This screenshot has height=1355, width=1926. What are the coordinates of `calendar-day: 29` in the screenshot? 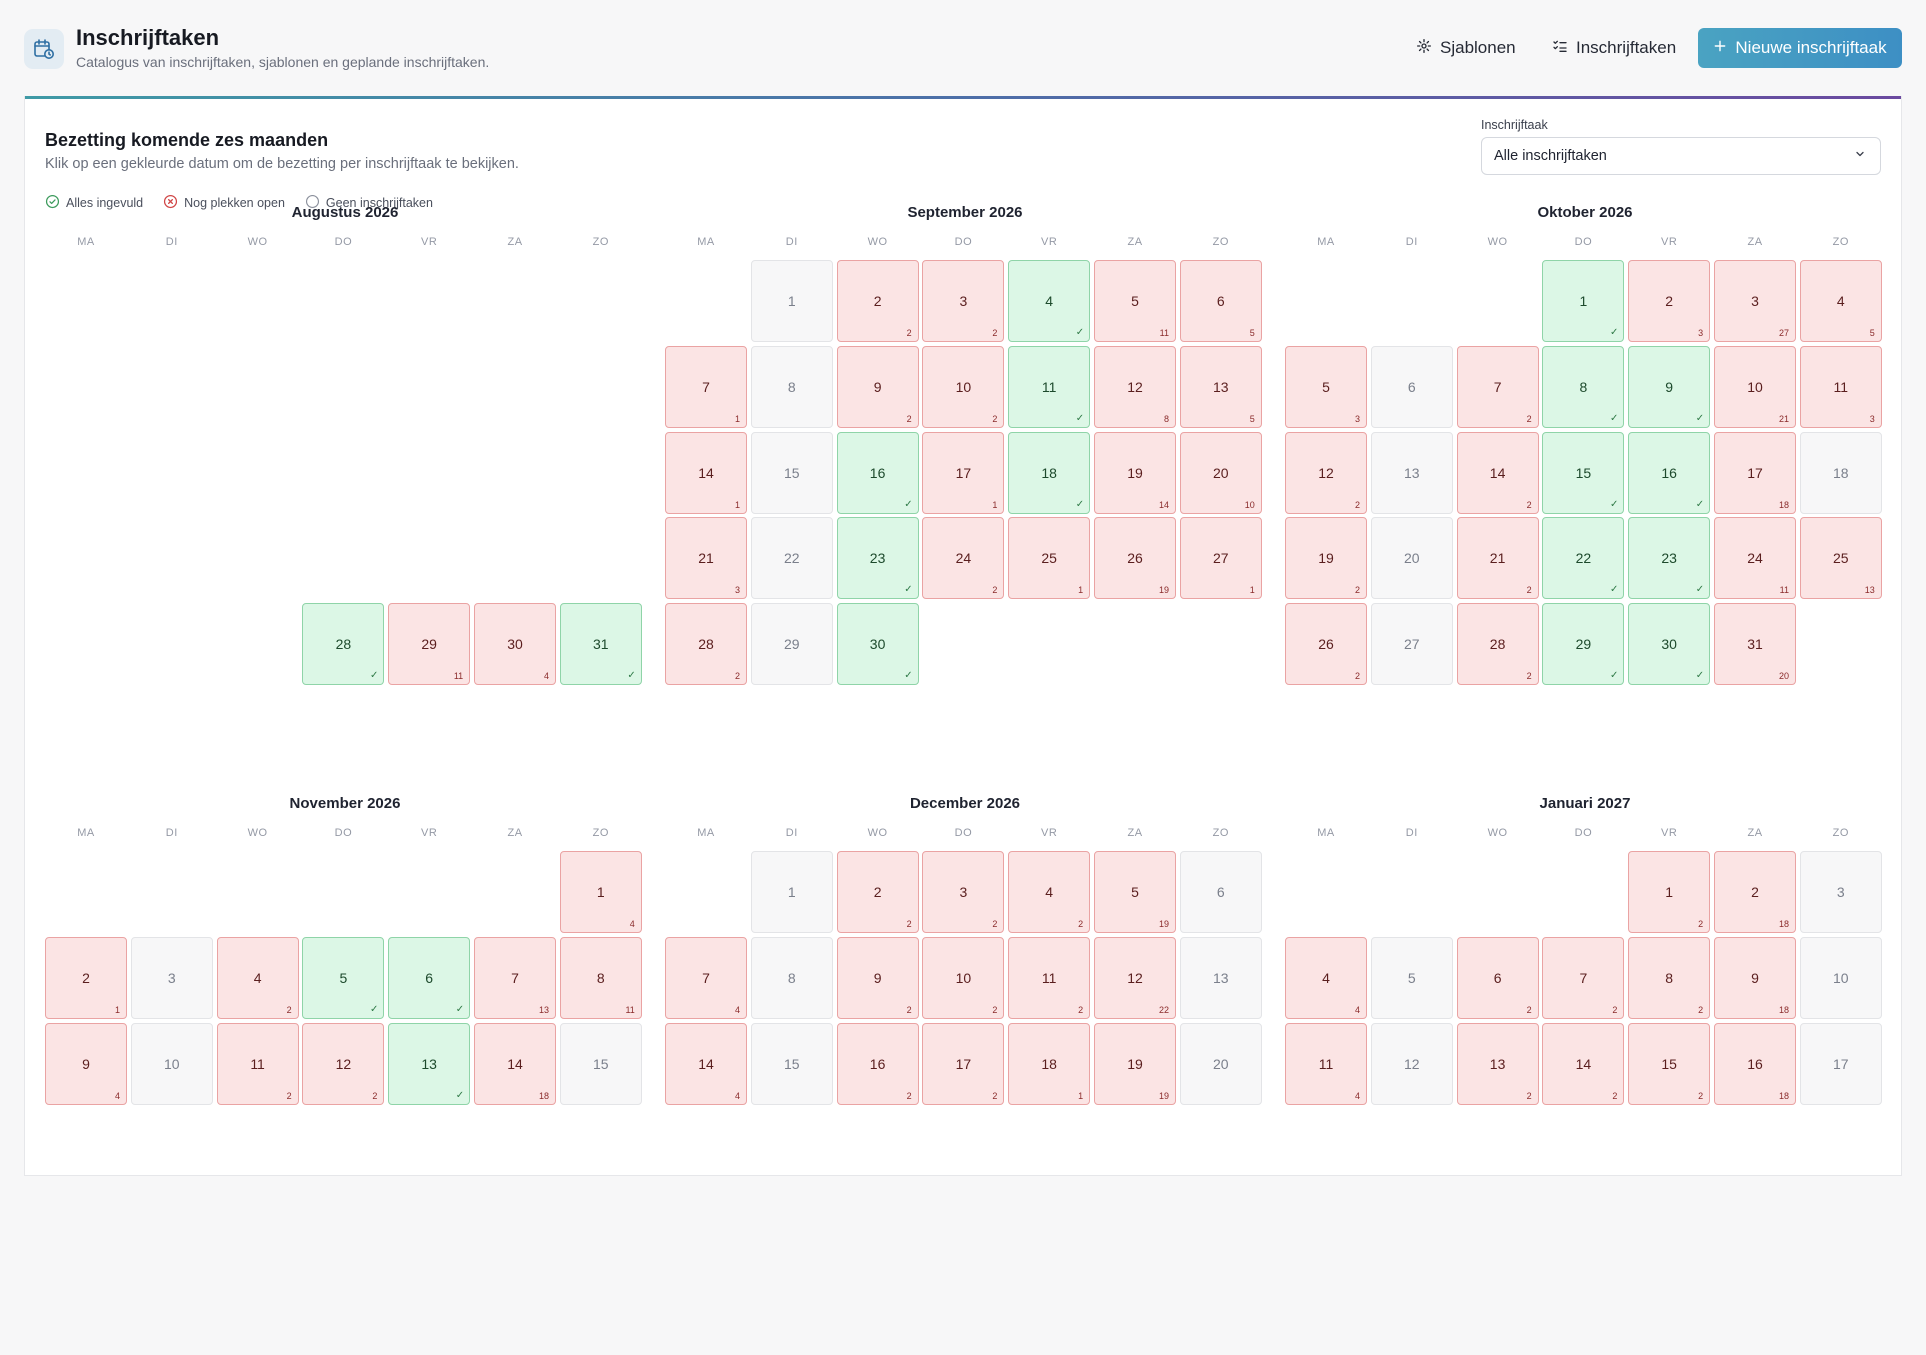 It's located at (791, 644).